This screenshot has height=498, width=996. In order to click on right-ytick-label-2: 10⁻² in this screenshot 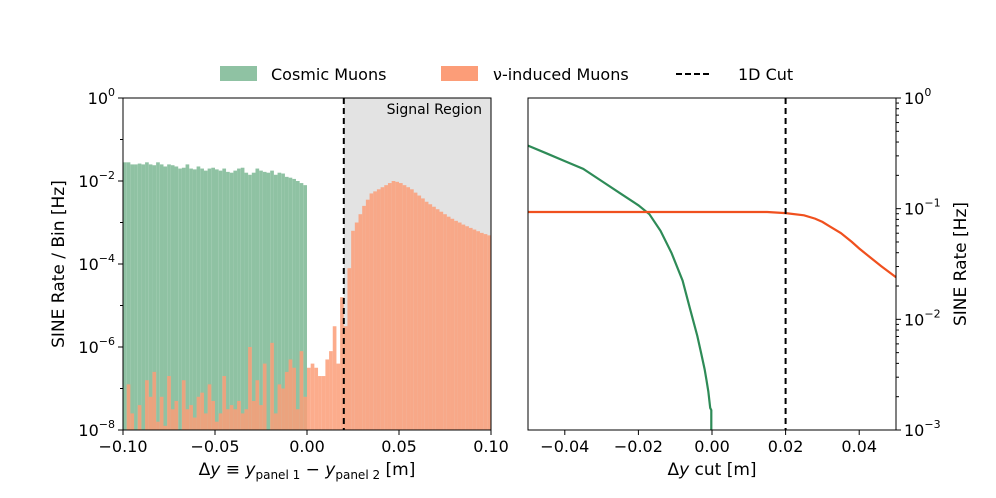, I will do `click(922, 318)`.